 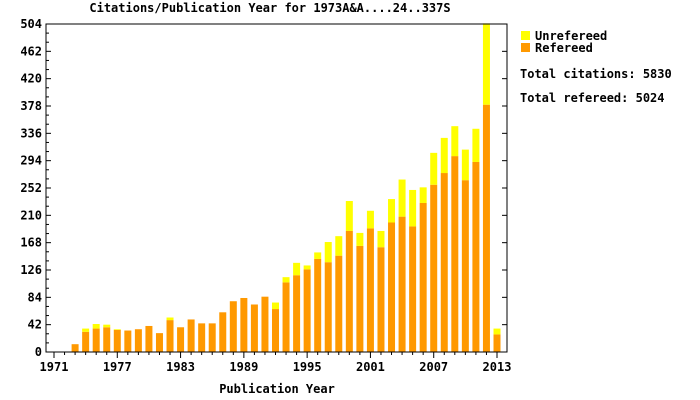 I want to click on bar-refereed-2003, so click(x=392, y=287).